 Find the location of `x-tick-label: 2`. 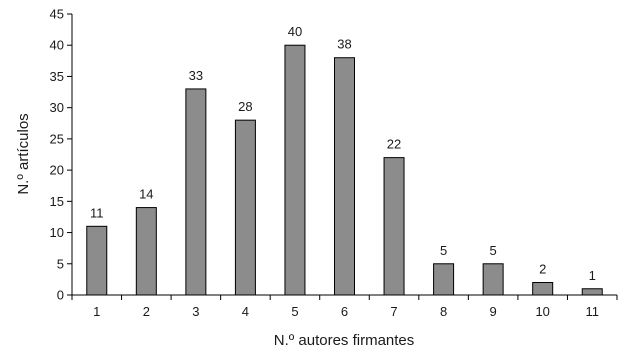

x-tick-label: 2 is located at coordinates (146, 311).